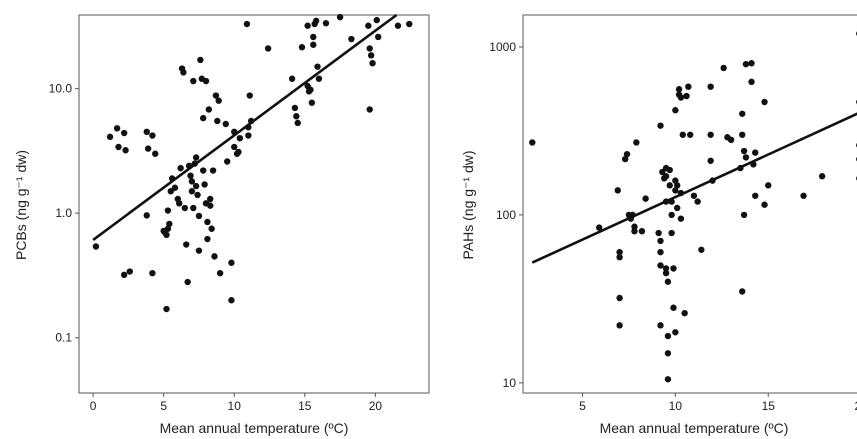  Describe the element at coordinates (694, 428) in the screenshot. I see `pahs-x-axis-label: Mean annual temperature (ºC)` at that location.